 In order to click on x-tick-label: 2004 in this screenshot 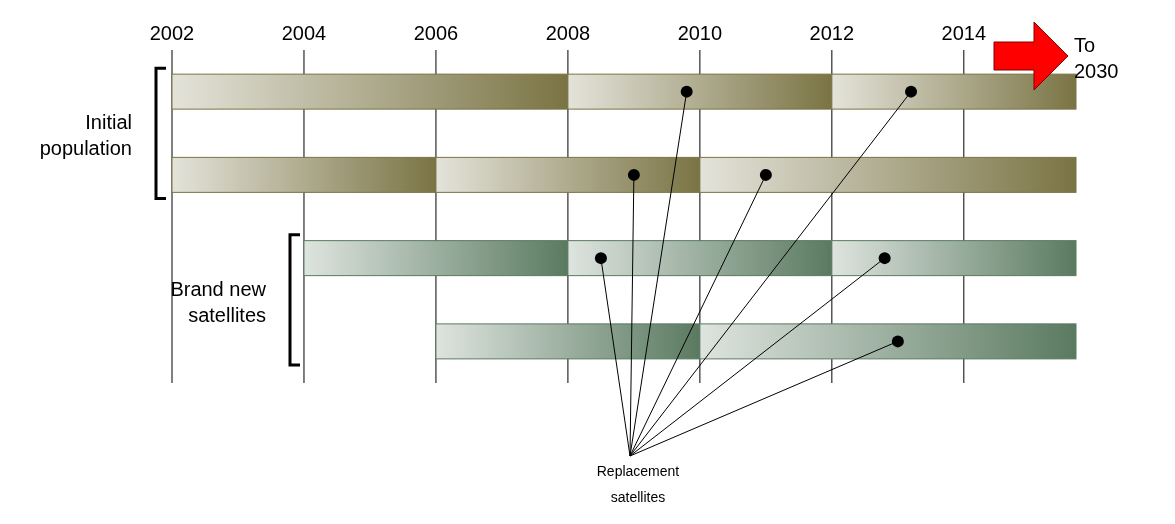, I will do `click(304, 33)`.